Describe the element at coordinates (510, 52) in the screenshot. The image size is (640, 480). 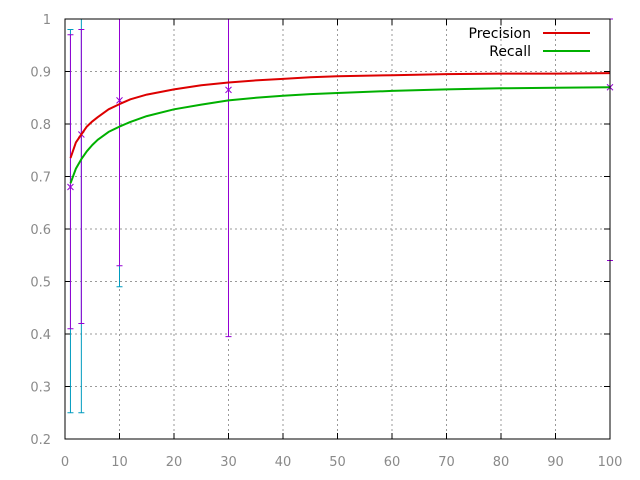
I see `legend-label-recall: Recall` at that location.